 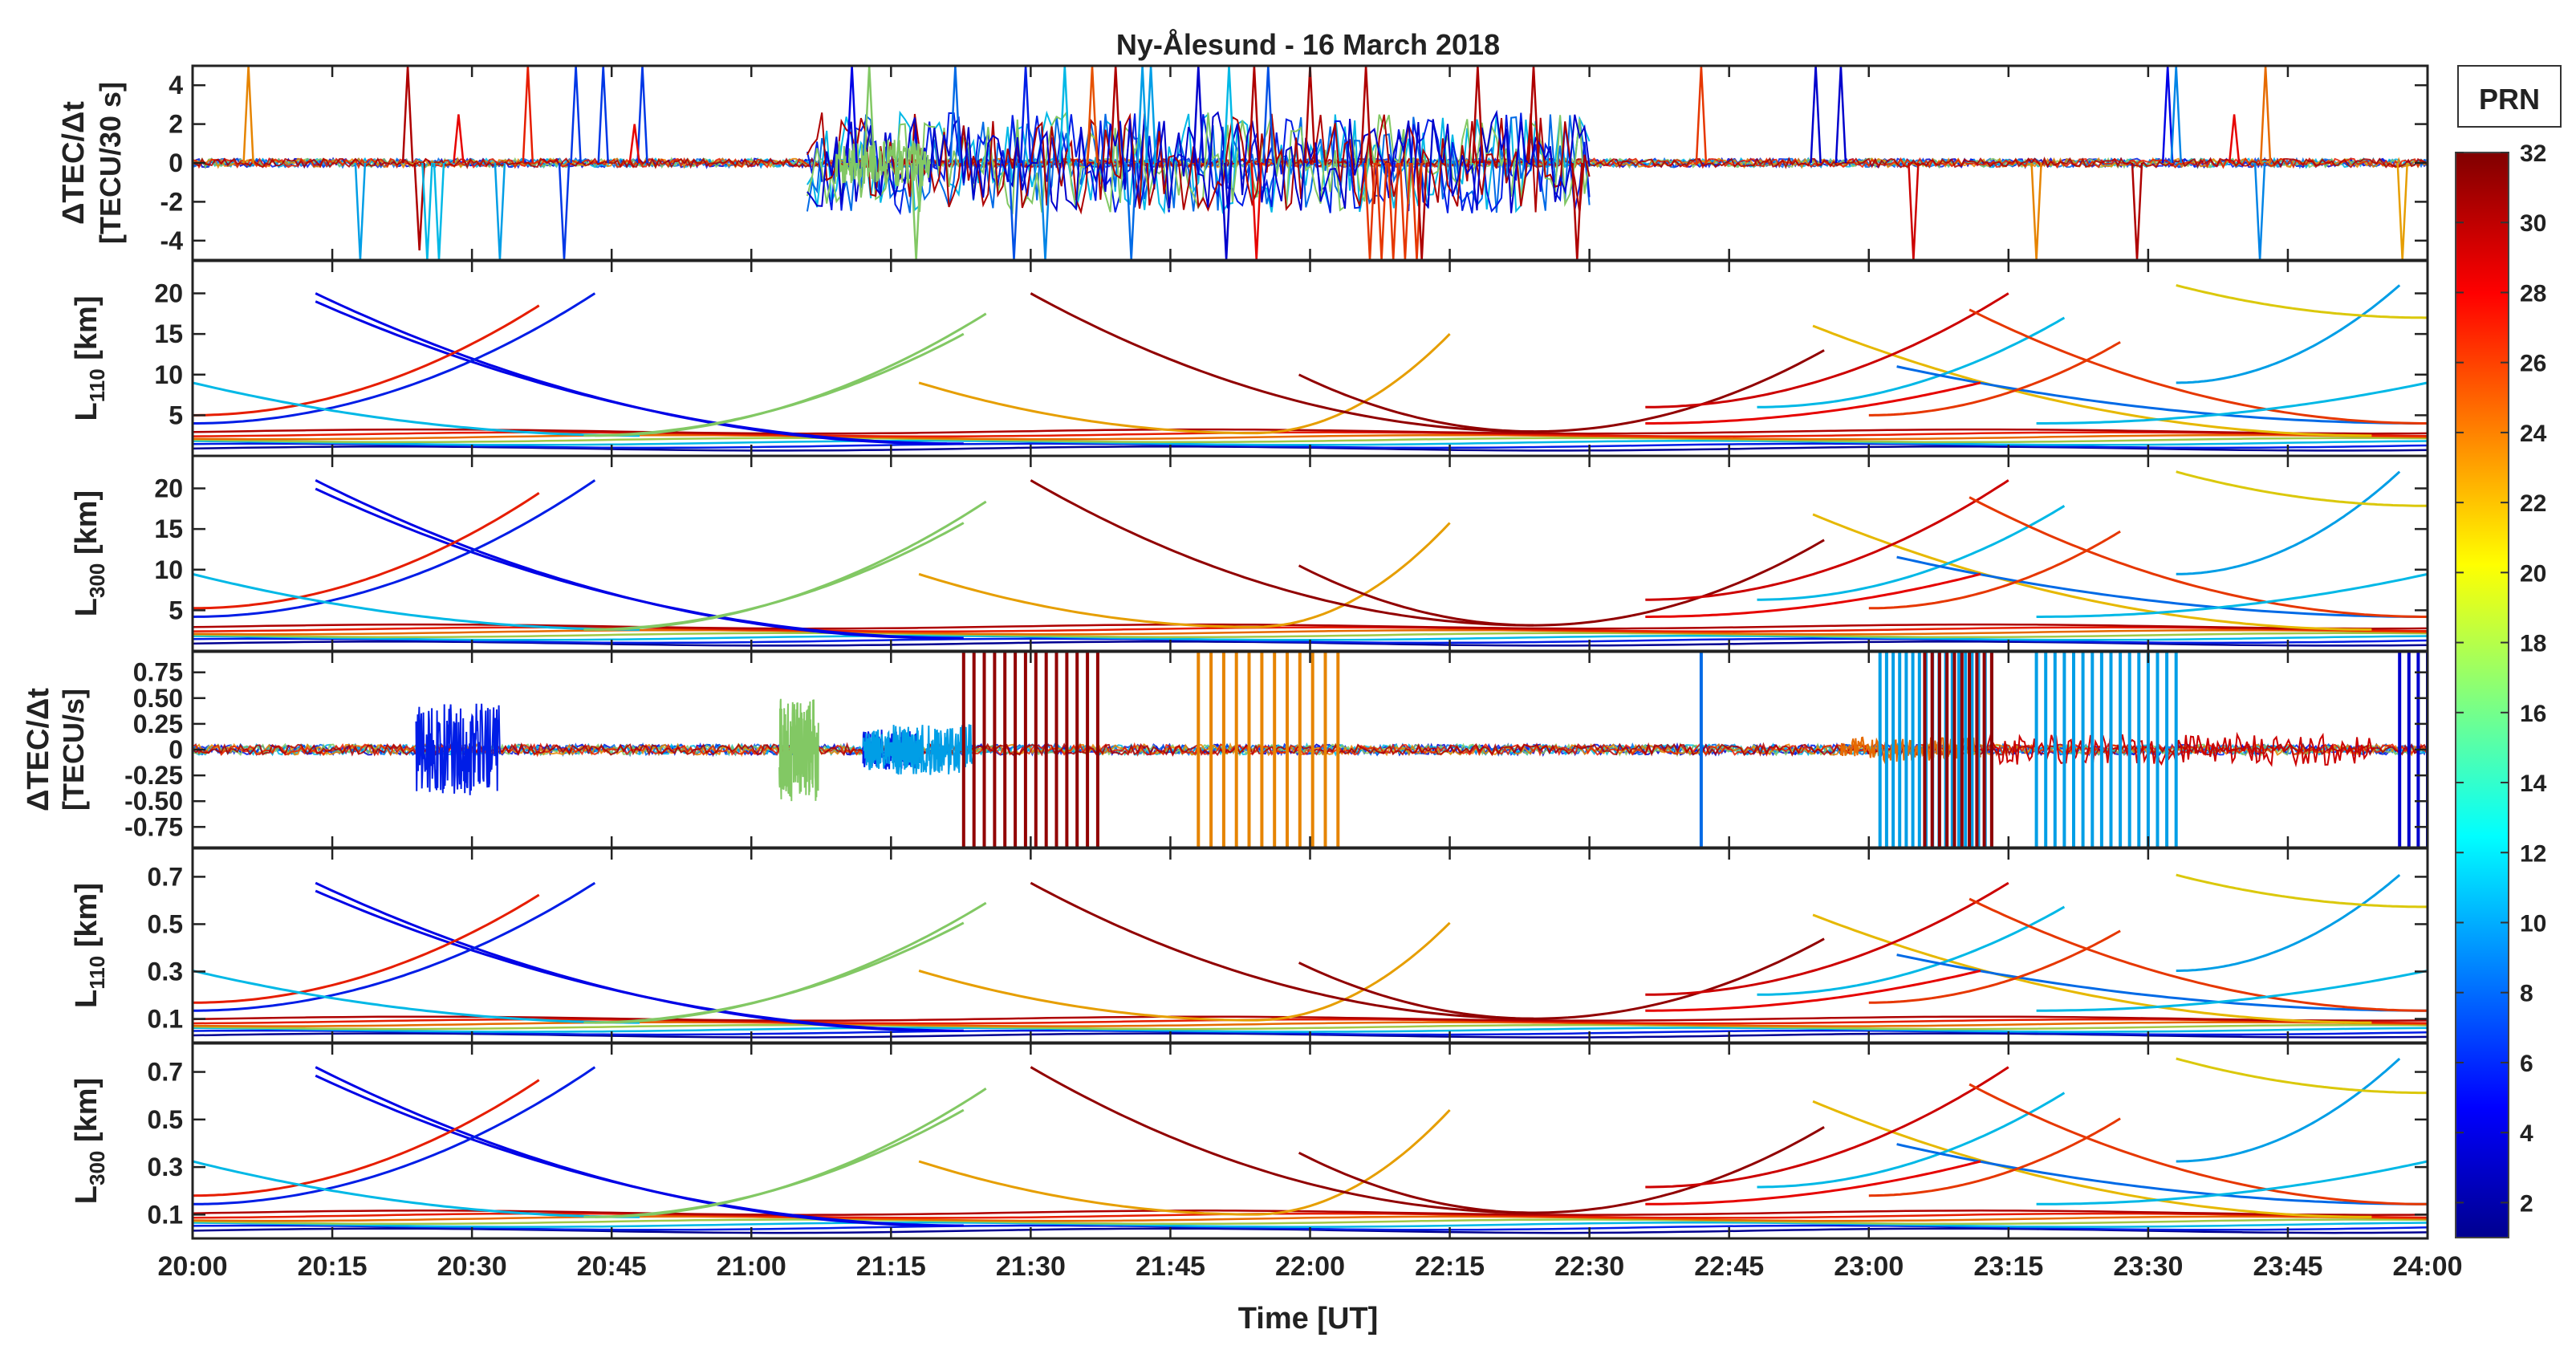 What do you see at coordinates (2533, 293) in the screenshot?
I see `colorbar-tick-label: 28` at bounding box center [2533, 293].